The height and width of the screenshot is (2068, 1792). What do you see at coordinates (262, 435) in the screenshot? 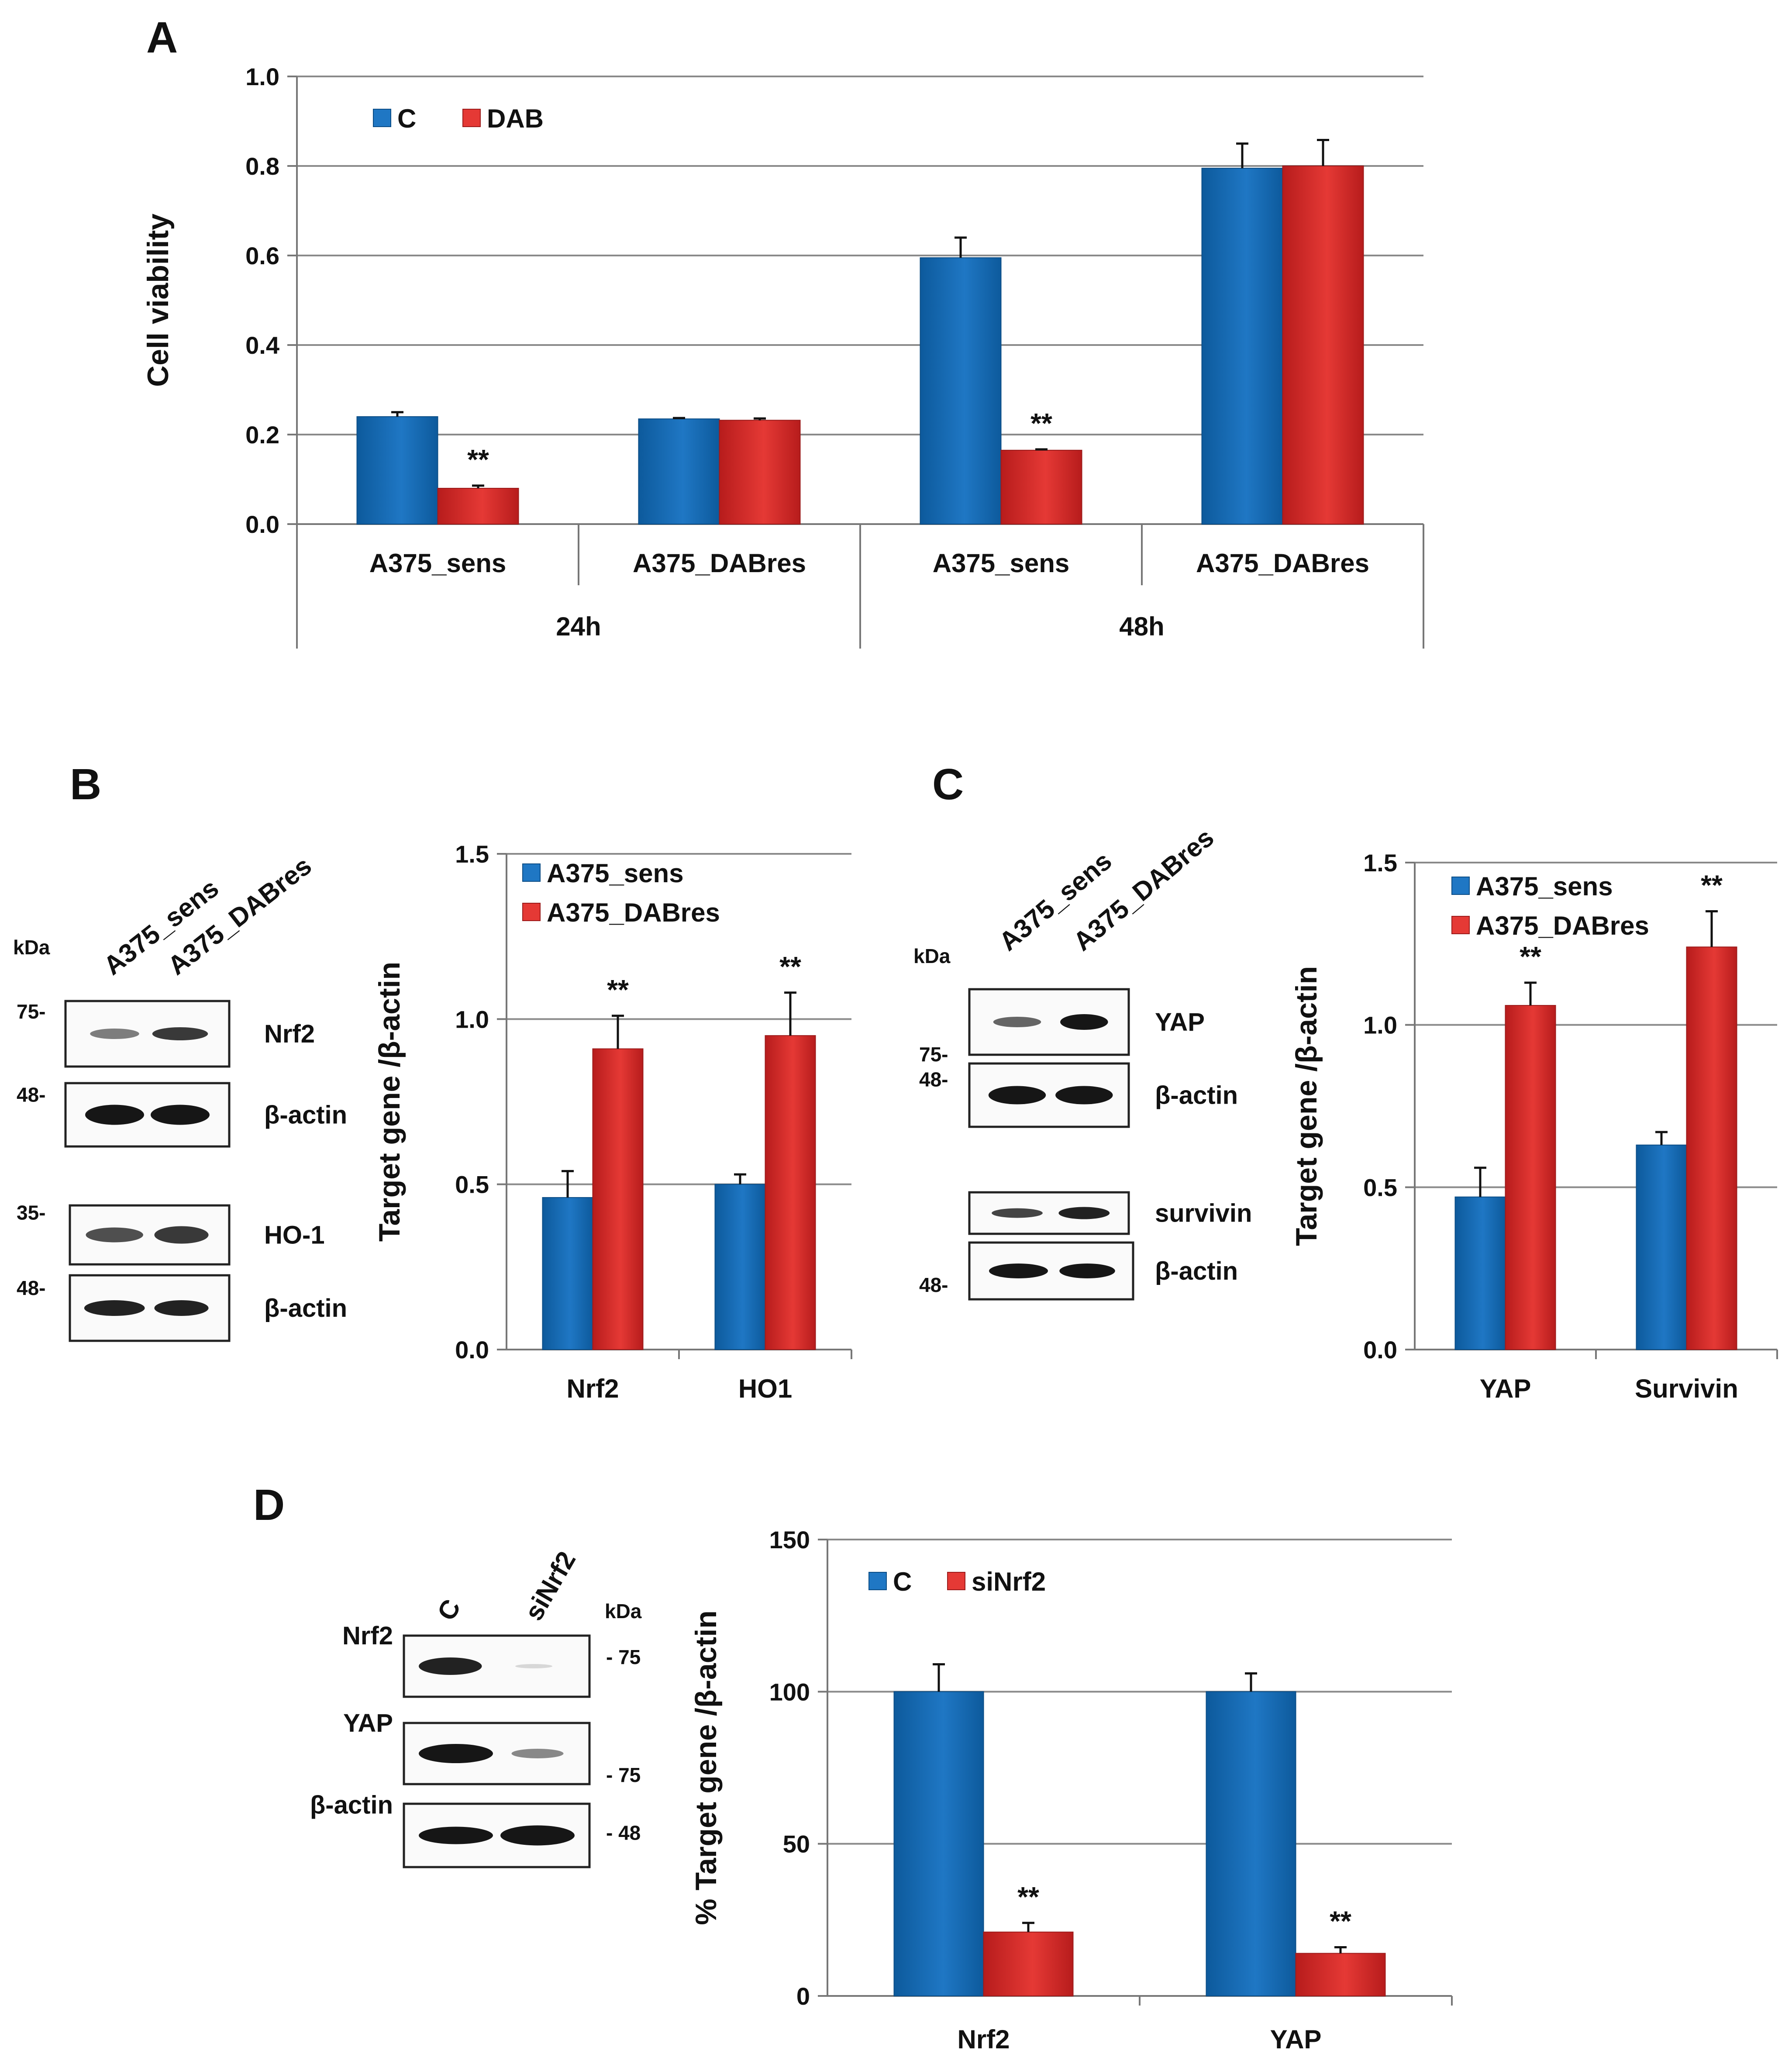
I see `y-tick-label: 0.2` at bounding box center [262, 435].